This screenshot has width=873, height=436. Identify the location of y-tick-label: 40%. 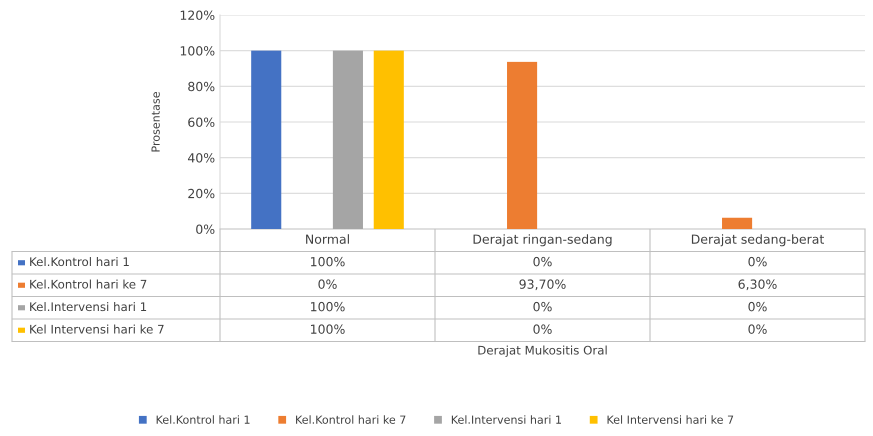
(201, 158).